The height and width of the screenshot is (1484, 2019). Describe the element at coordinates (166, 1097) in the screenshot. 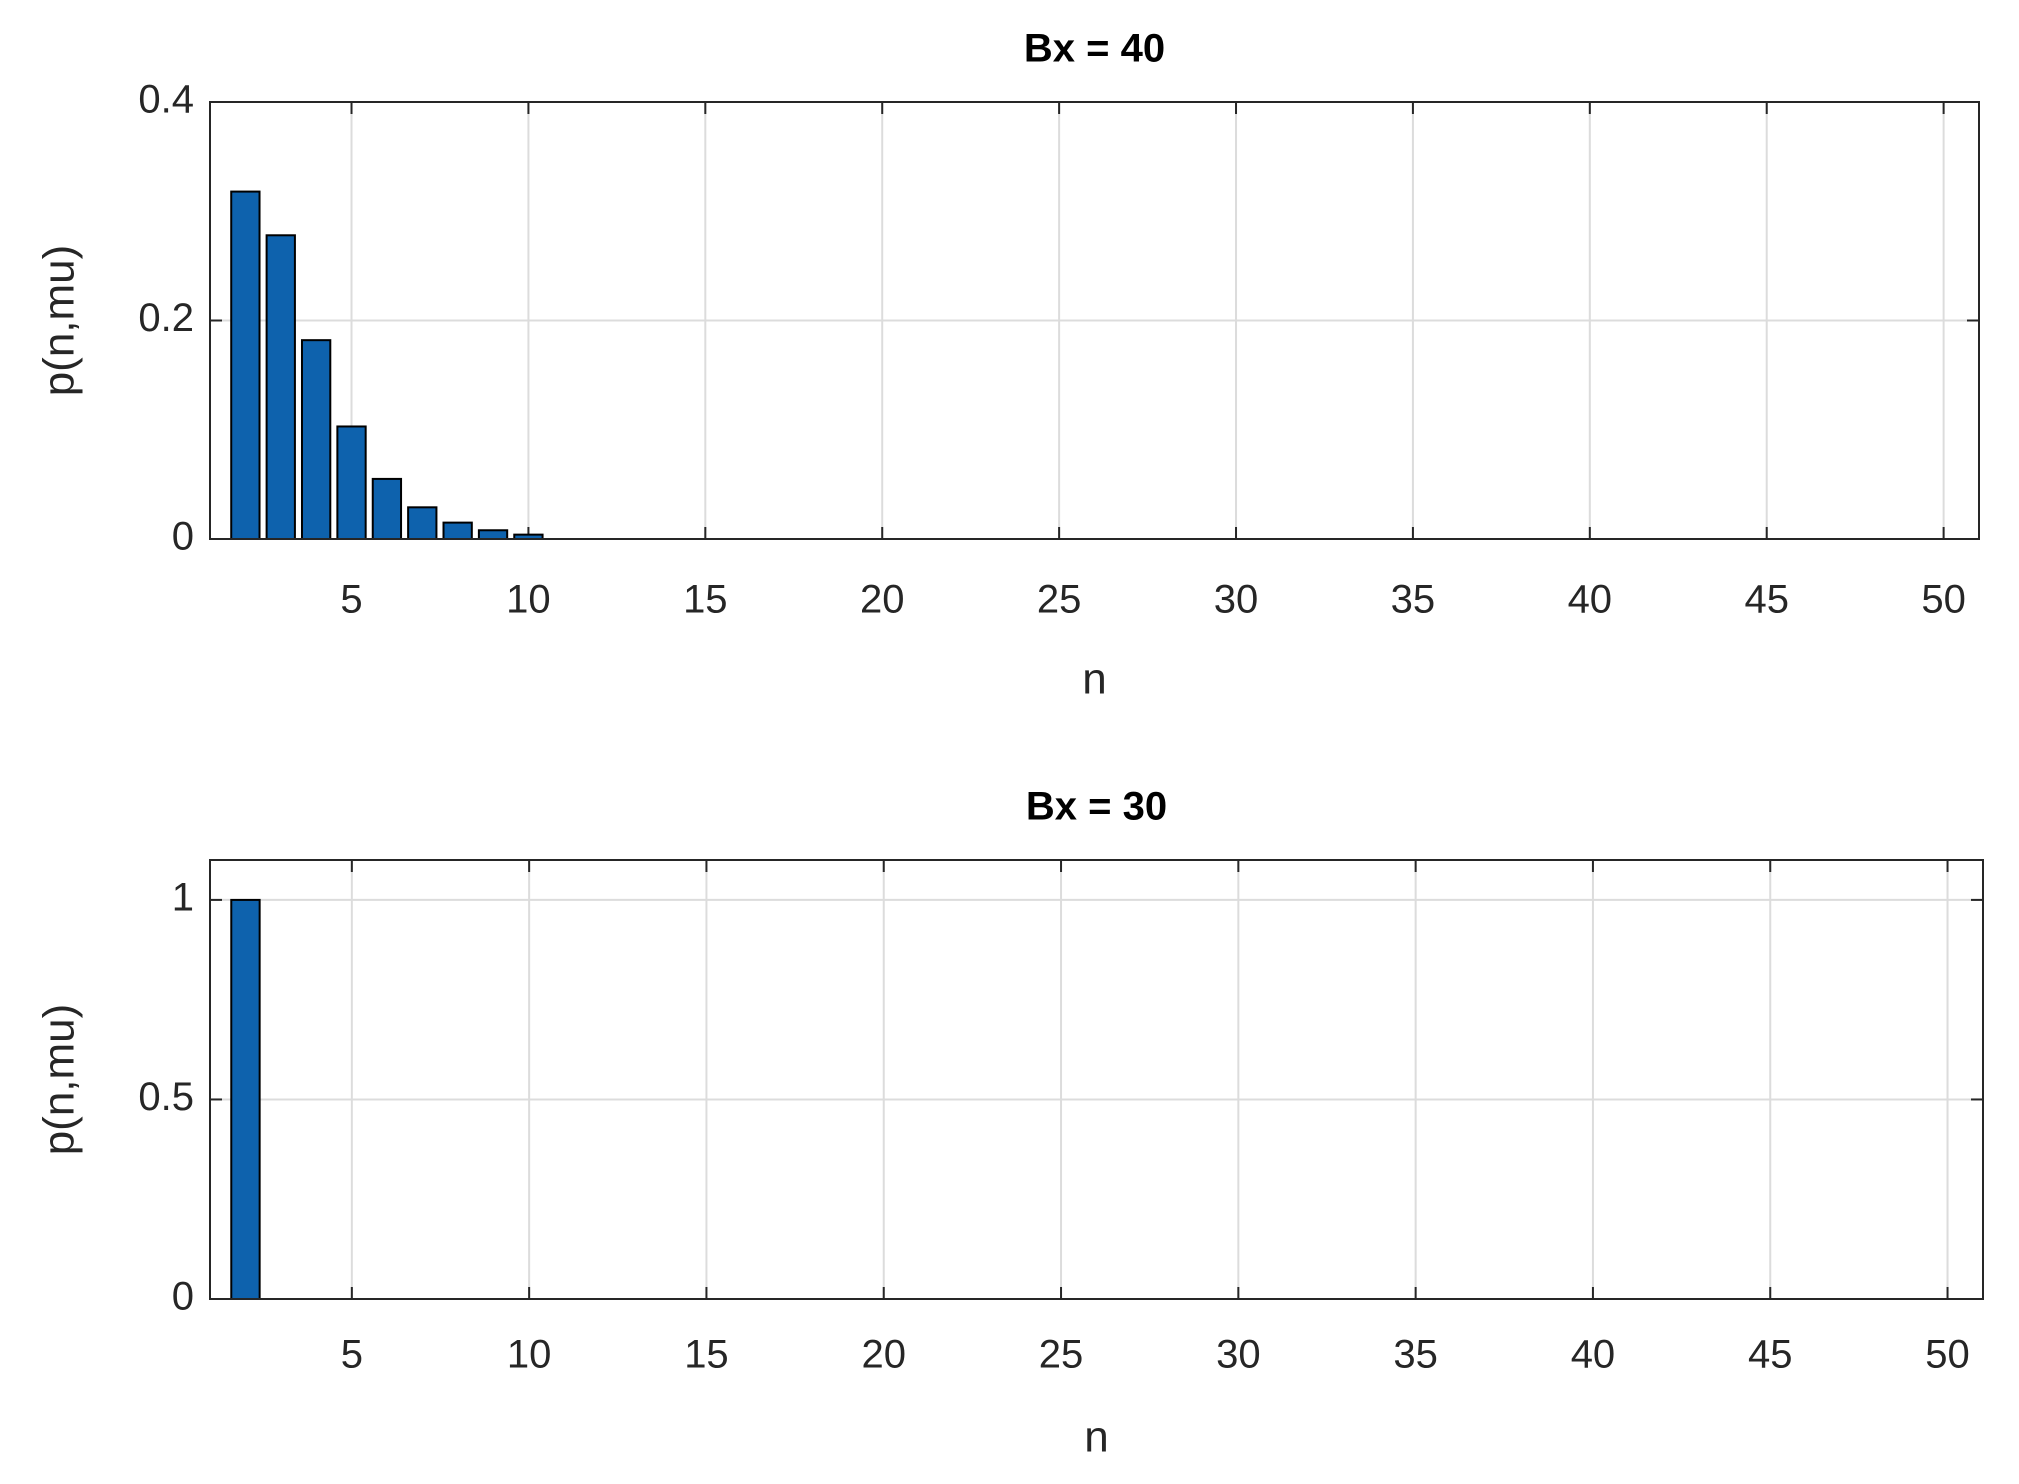

I see `y-tick-label: 0.5` at that location.